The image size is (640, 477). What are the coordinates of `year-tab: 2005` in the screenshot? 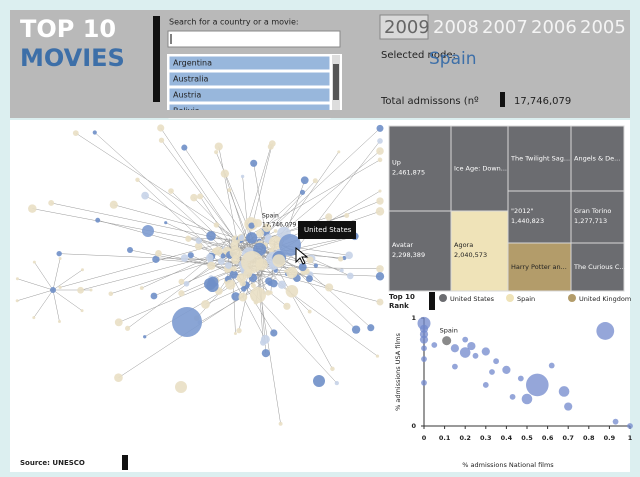 It's located at (603, 27).